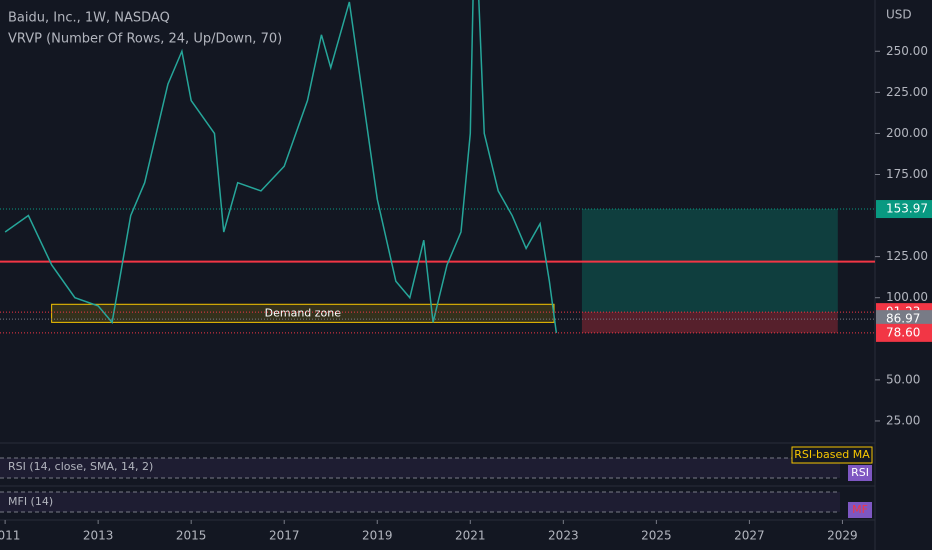 The width and height of the screenshot is (932, 550). What do you see at coordinates (10, 536) in the screenshot?
I see `x-tick-label: 2011` at bounding box center [10, 536].